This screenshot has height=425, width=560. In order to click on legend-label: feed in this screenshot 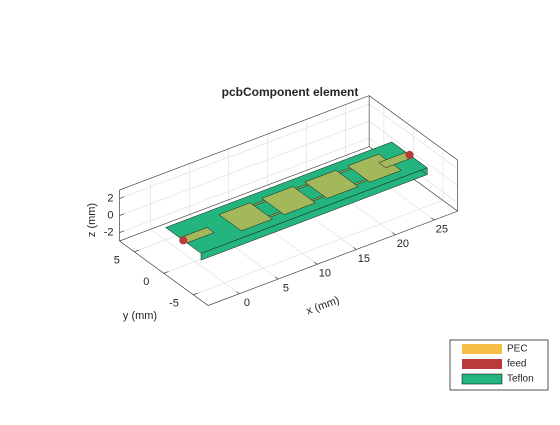, I will do `click(516, 364)`.